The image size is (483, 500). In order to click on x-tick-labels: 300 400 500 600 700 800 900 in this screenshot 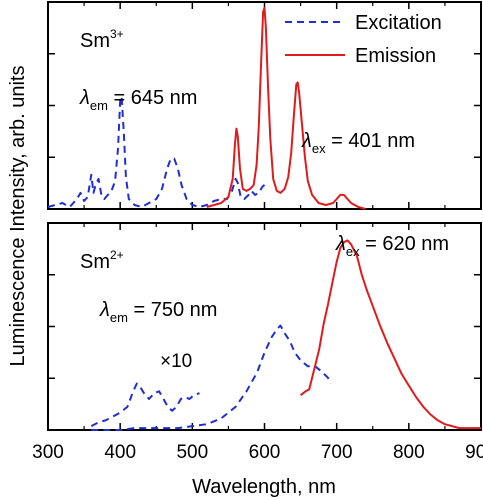, I will do `click(257, 452)`.